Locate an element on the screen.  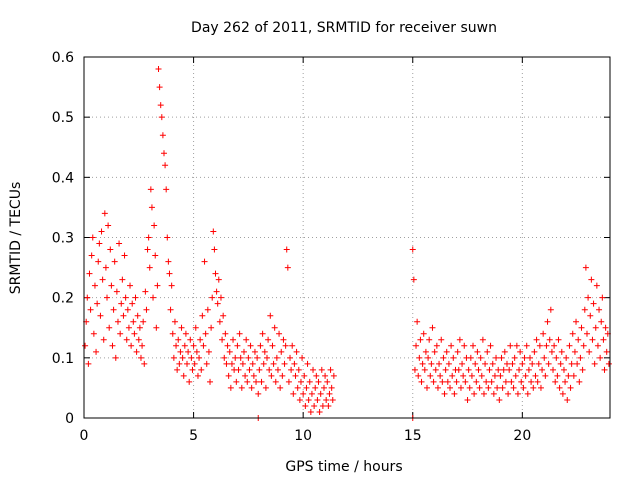
x-axis-label: GPS time / hours is located at coordinates (343, 467).